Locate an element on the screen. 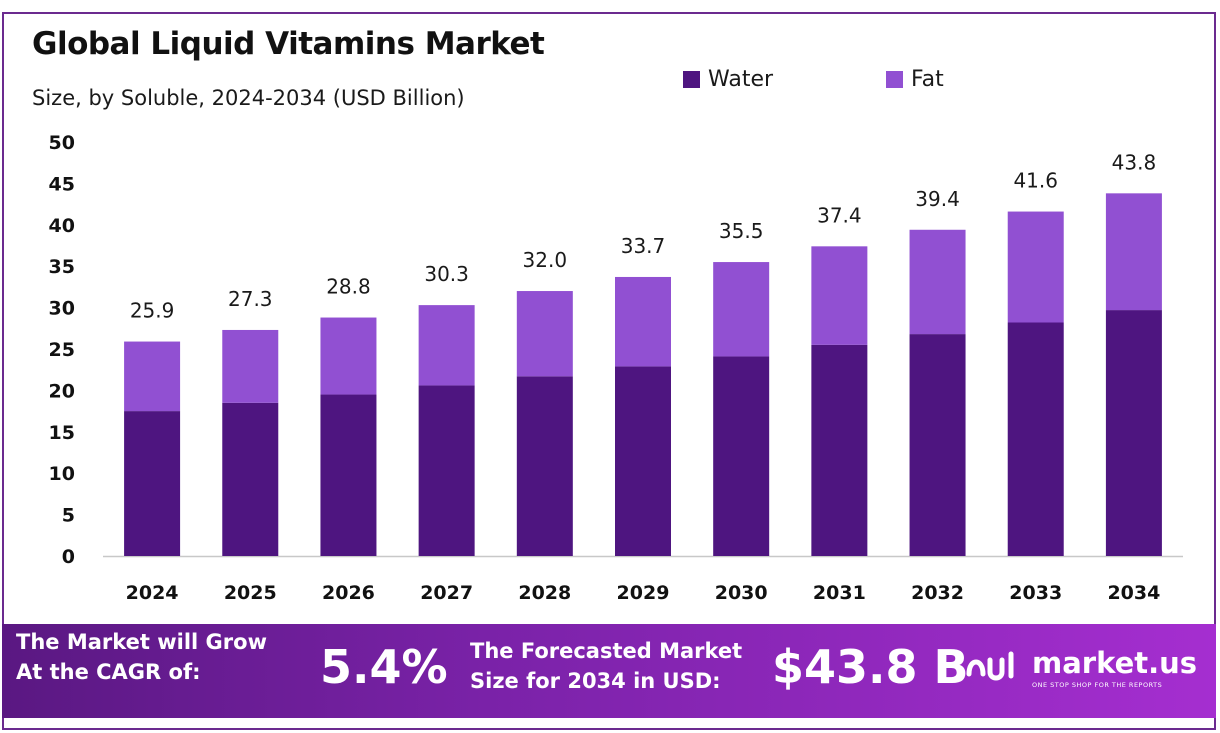 This screenshot has width=1220, height=733. bar-total-label: 33.7 is located at coordinates (643, 246).